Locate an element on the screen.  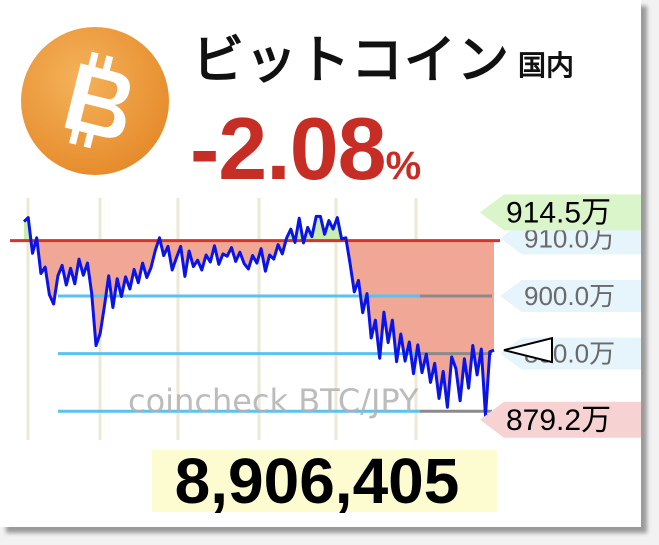
change-unit: % is located at coordinates (403, 166).